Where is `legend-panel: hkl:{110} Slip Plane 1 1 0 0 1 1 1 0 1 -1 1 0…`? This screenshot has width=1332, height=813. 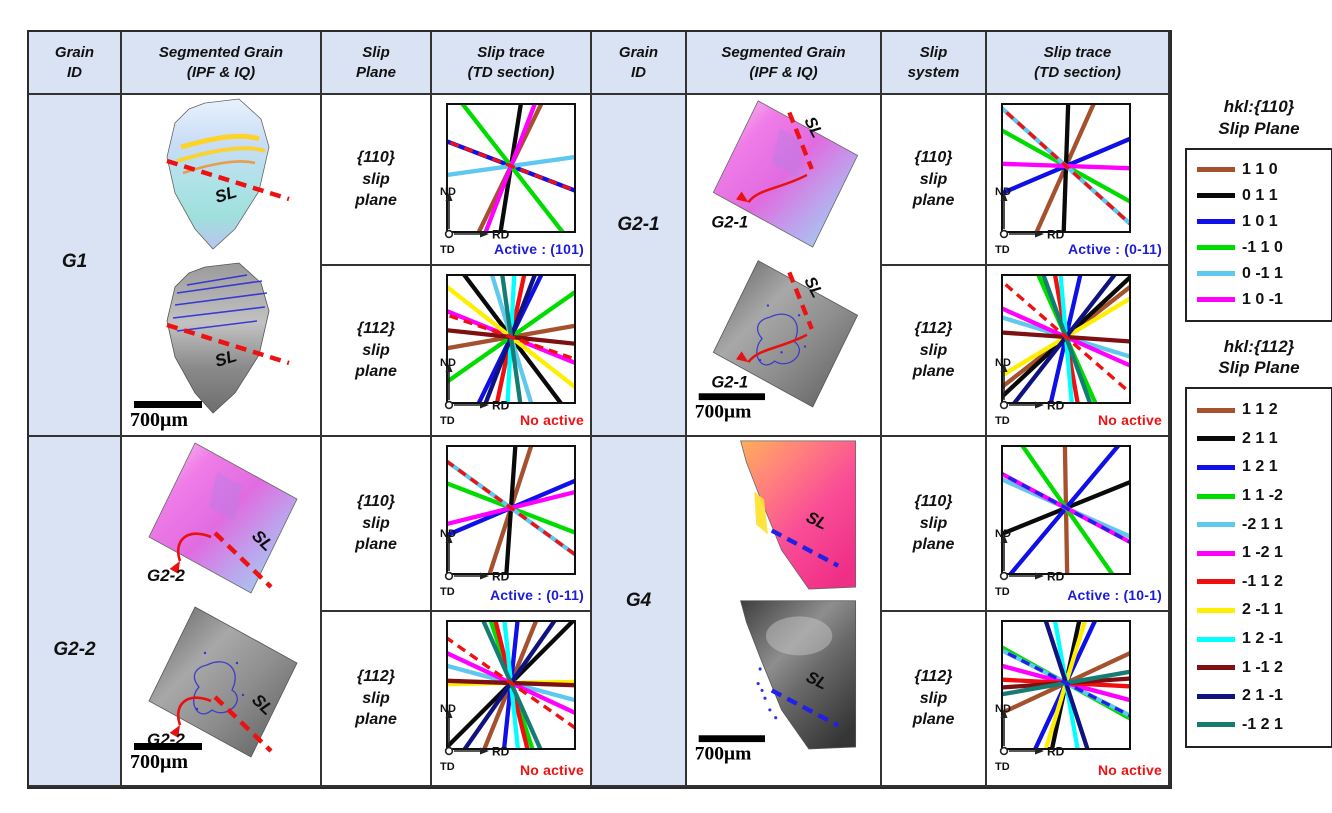
legend-panel: hkl:{110} Slip Plane 1 1 0 0 1 1 1 0 1 -1 1 0… is located at coordinates (1258, 429).